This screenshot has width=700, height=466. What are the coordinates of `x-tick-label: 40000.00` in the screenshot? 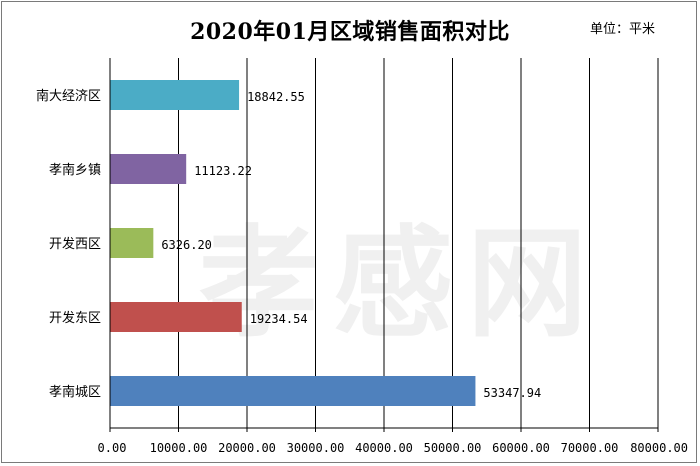 It's located at (384, 448).